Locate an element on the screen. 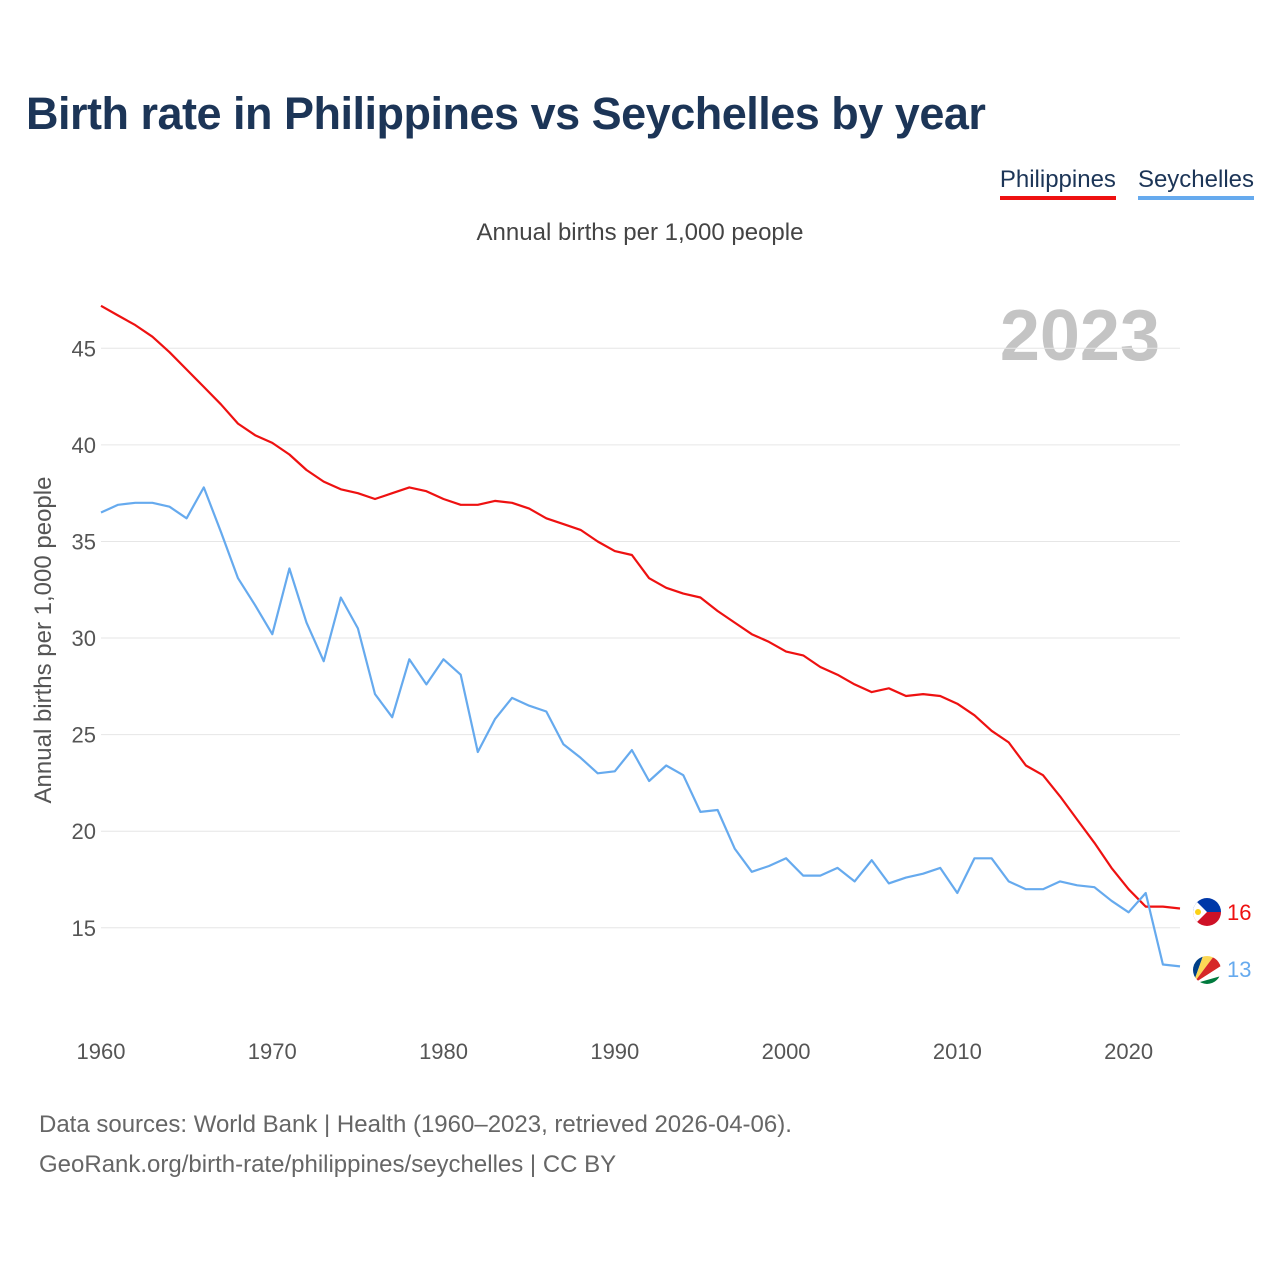  x-tick-label: 2000 is located at coordinates (786, 1051).